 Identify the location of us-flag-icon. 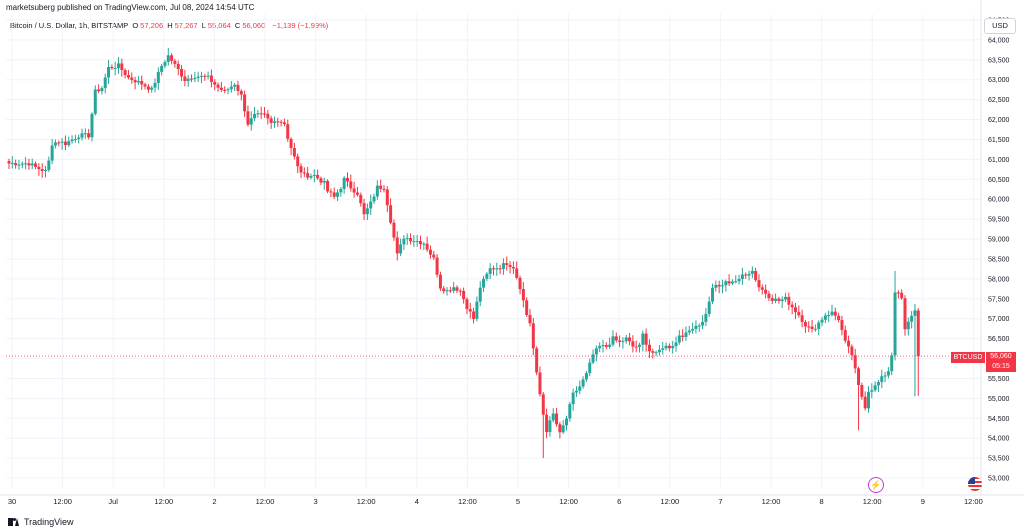
(975, 484).